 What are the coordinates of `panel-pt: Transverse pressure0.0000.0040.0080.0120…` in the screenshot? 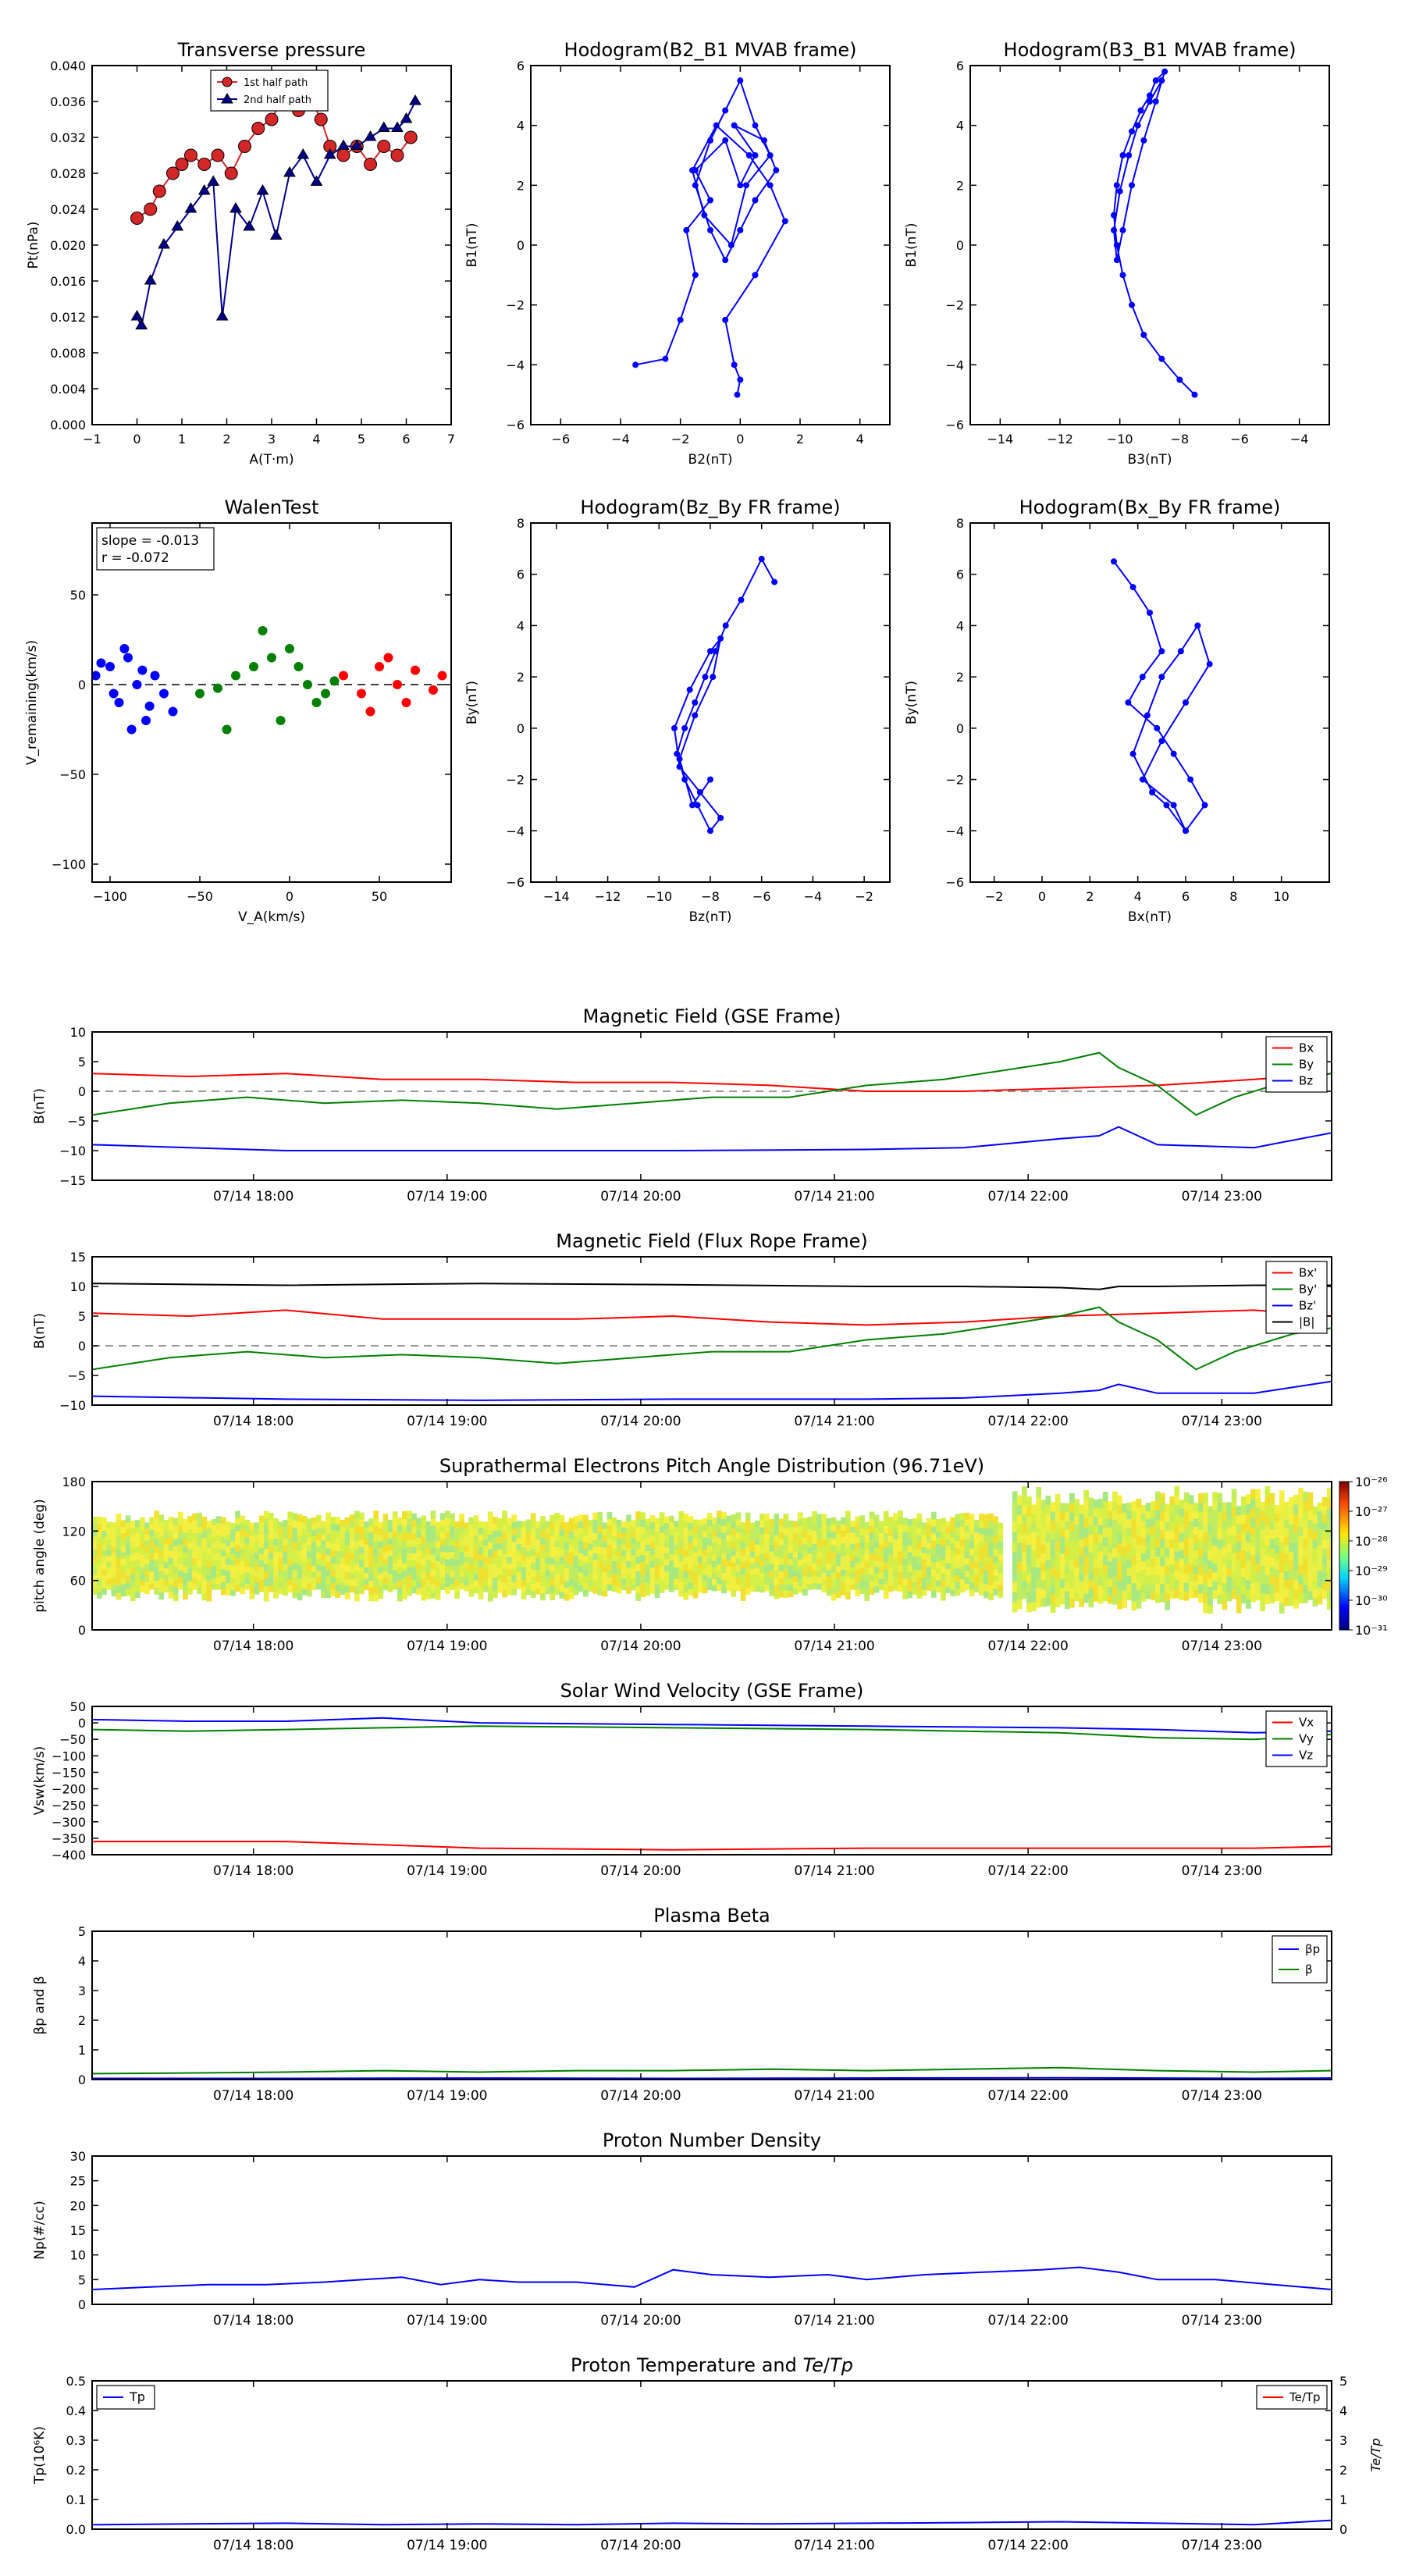 It's located at (241, 253).